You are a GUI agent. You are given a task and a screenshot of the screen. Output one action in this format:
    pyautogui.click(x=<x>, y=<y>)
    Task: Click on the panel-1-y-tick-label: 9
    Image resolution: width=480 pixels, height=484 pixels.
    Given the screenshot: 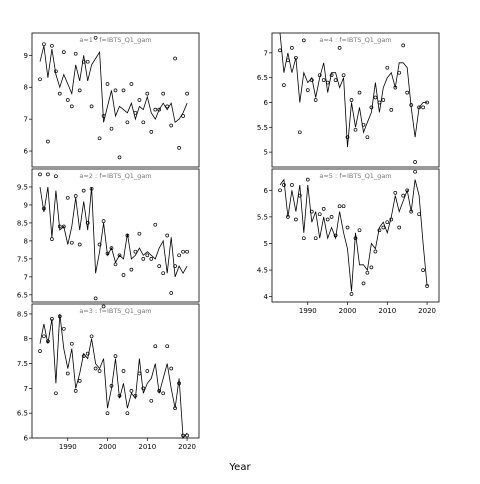 What is the action you would take?
    pyautogui.click(x=26, y=56)
    